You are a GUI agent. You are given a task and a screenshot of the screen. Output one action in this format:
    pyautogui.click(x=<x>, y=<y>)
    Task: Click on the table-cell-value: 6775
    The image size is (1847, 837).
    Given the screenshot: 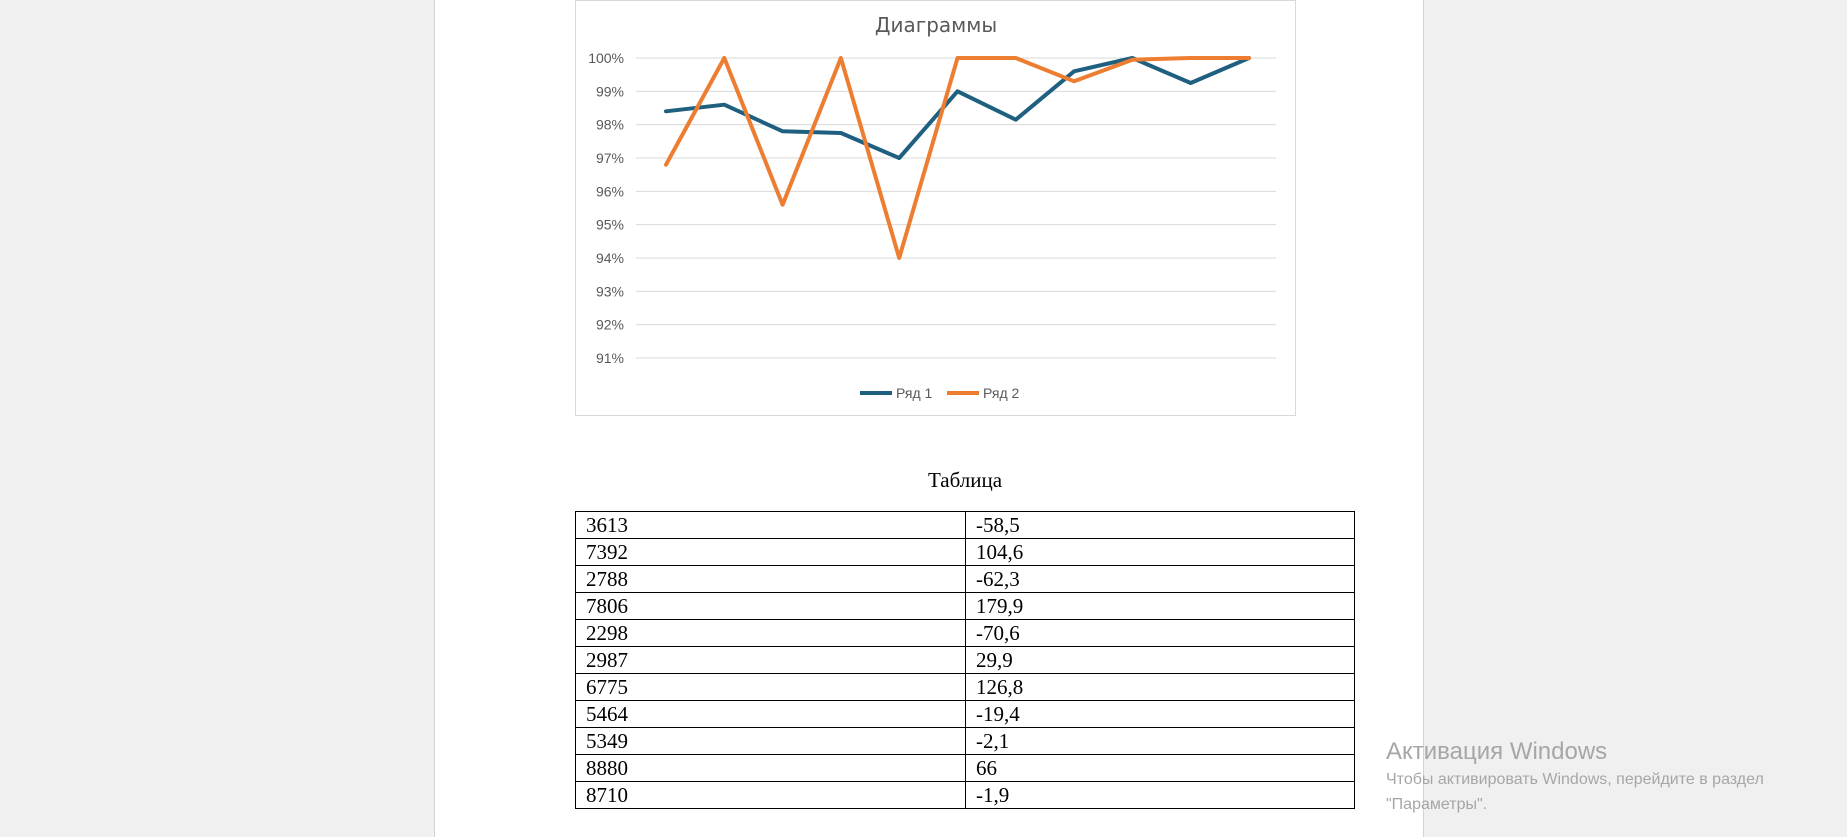 What is the action you would take?
    pyautogui.click(x=770, y=687)
    